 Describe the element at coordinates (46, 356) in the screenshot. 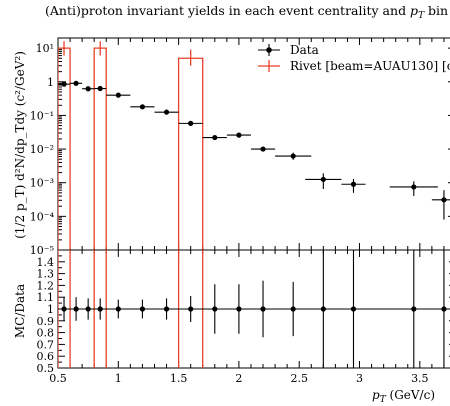

I see `ratio-y-tick-label: 0.6` at that location.